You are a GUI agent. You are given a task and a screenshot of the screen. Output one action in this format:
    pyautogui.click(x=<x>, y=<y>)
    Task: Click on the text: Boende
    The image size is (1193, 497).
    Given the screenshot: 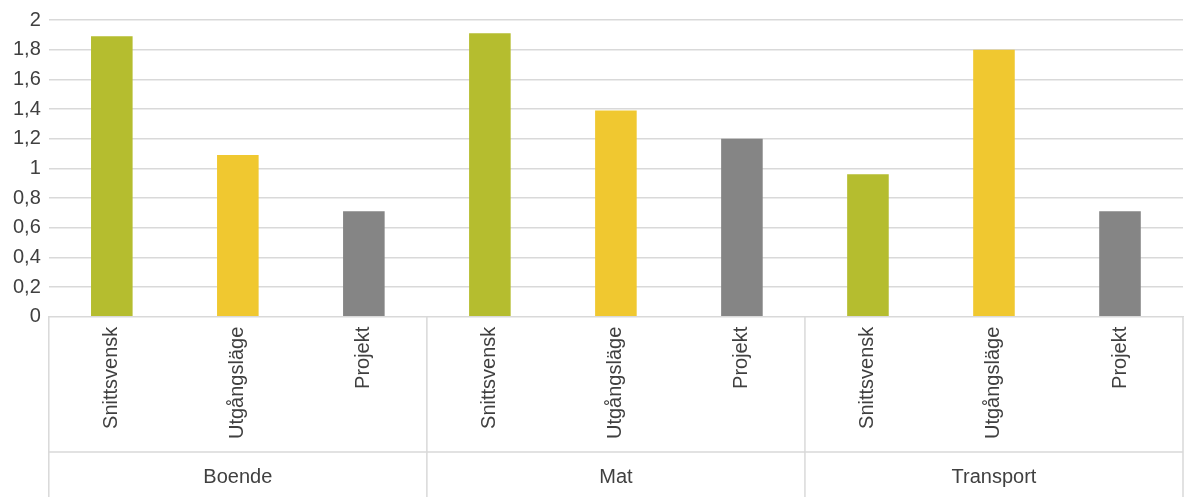 What is the action you would take?
    pyautogui.click(x=238, y=475)
    